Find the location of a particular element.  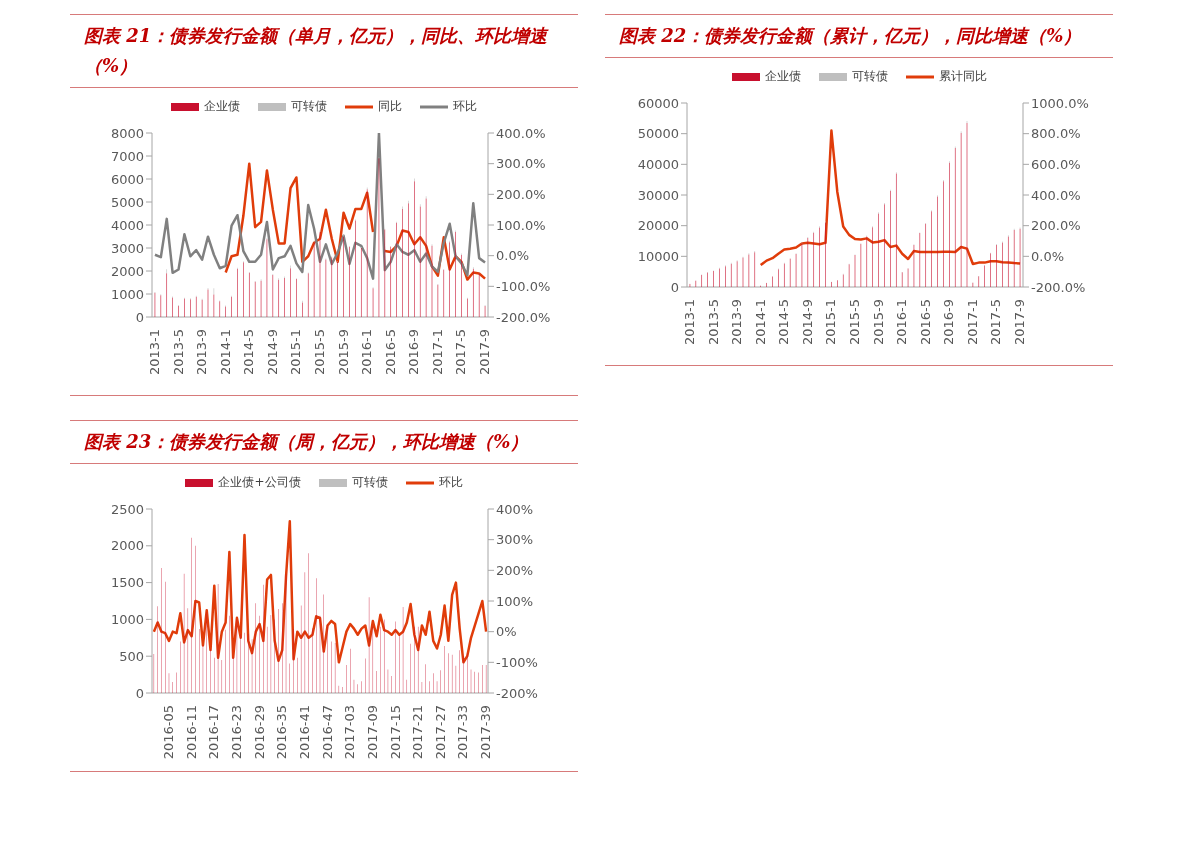

y-tick-label: 7000 is located at coordinates (127, 156).